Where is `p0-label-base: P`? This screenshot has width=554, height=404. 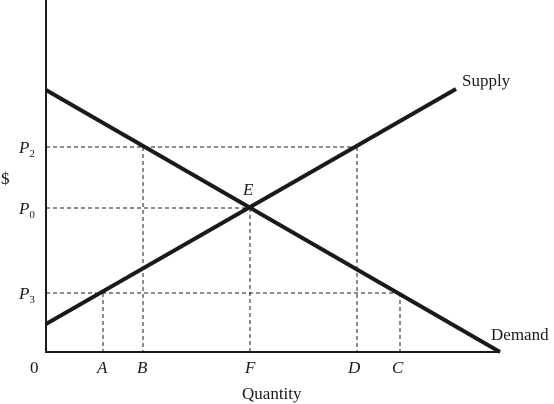 p0-label-base: P is located at coordinates (23, 208).